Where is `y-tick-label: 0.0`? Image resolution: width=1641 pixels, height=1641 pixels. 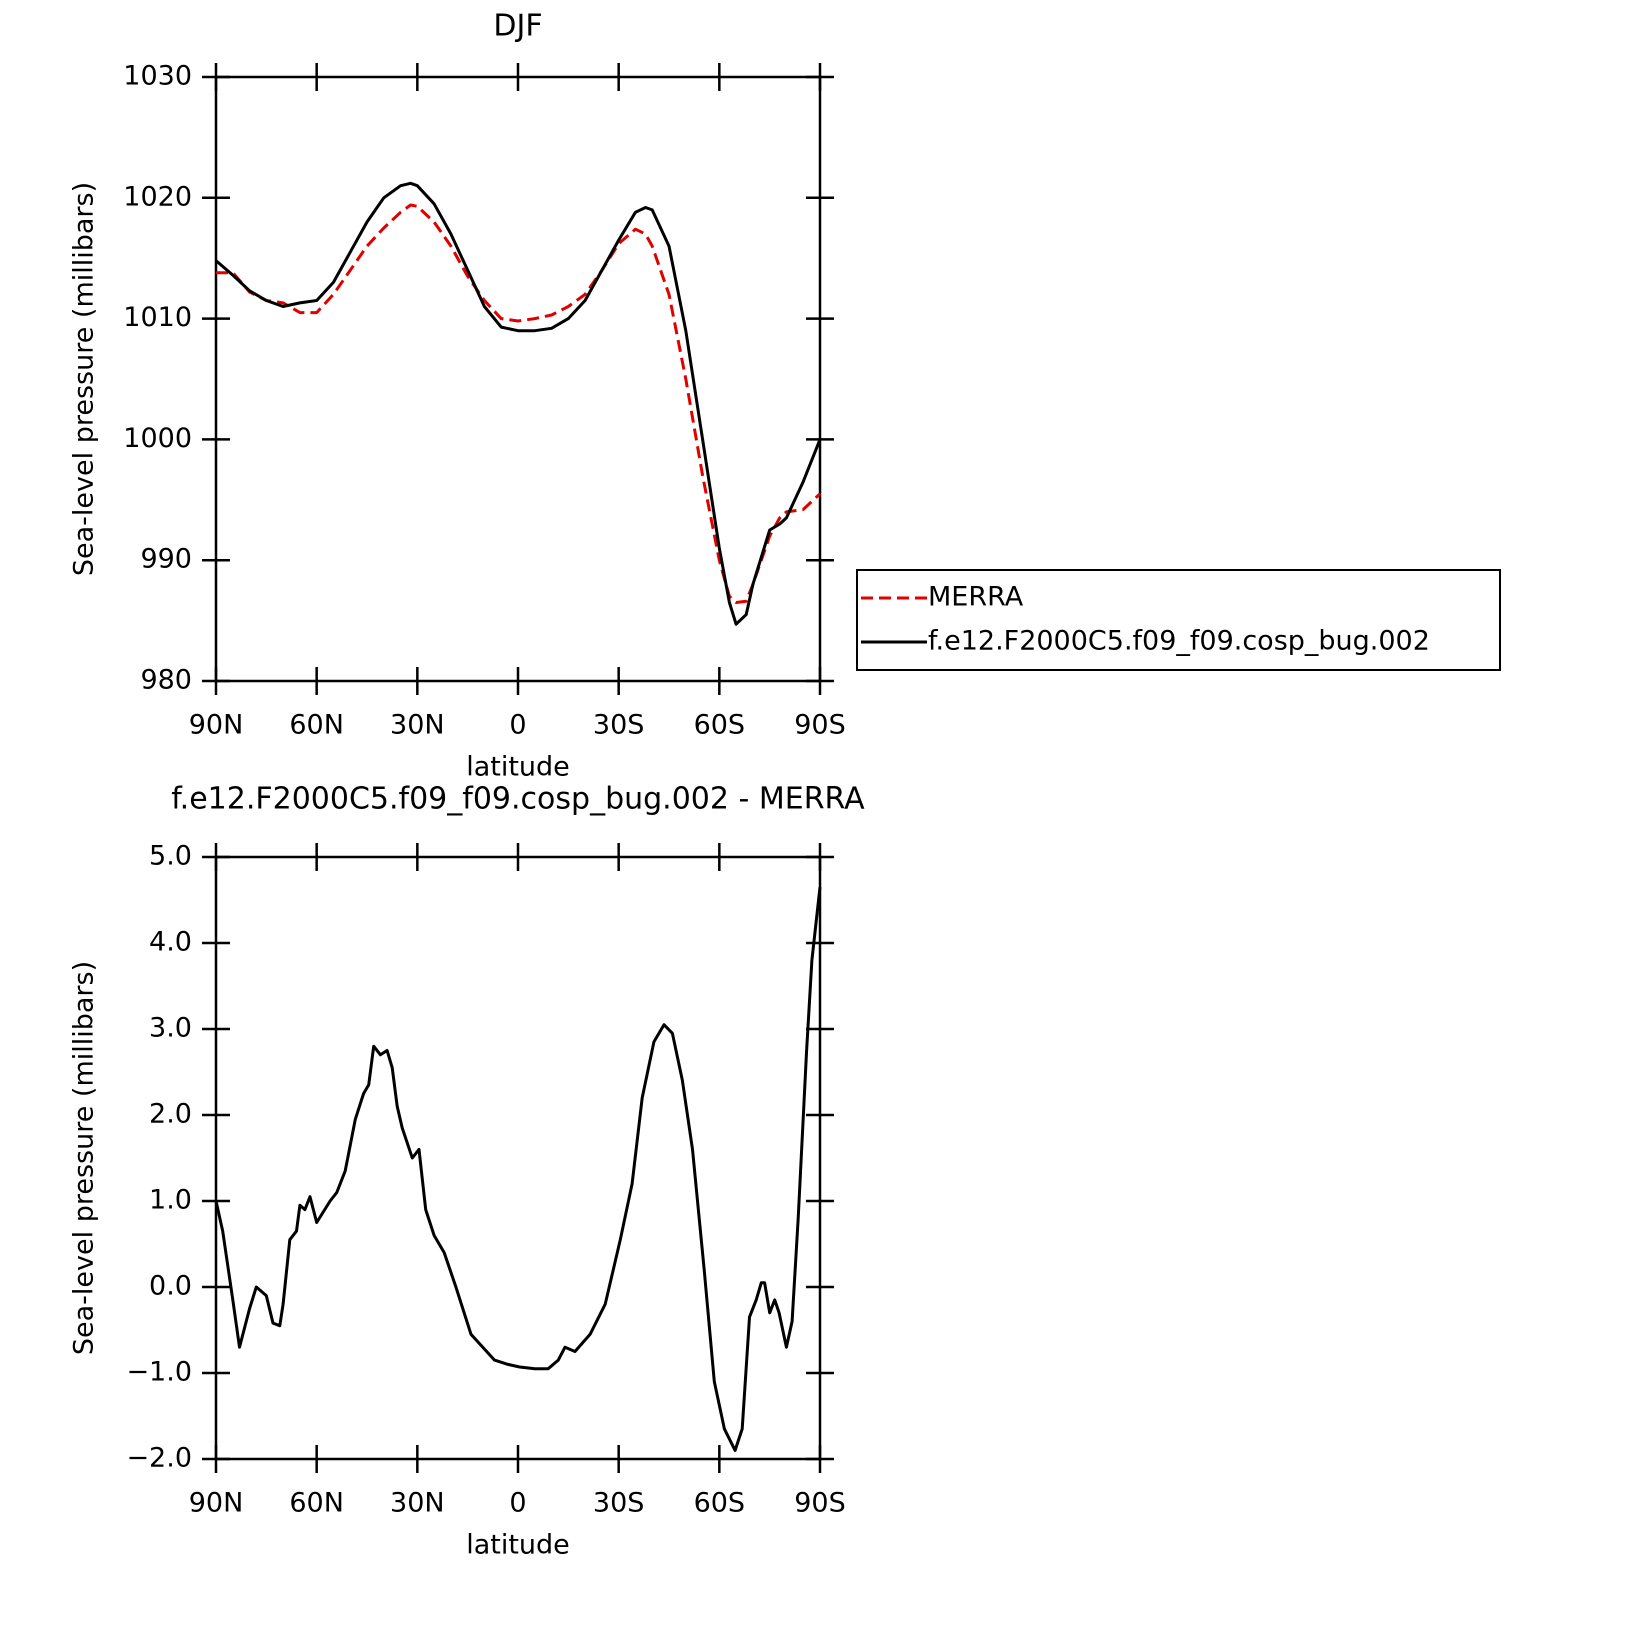
y-tick-label: 0.0 is located at coordinates (170, 1286).